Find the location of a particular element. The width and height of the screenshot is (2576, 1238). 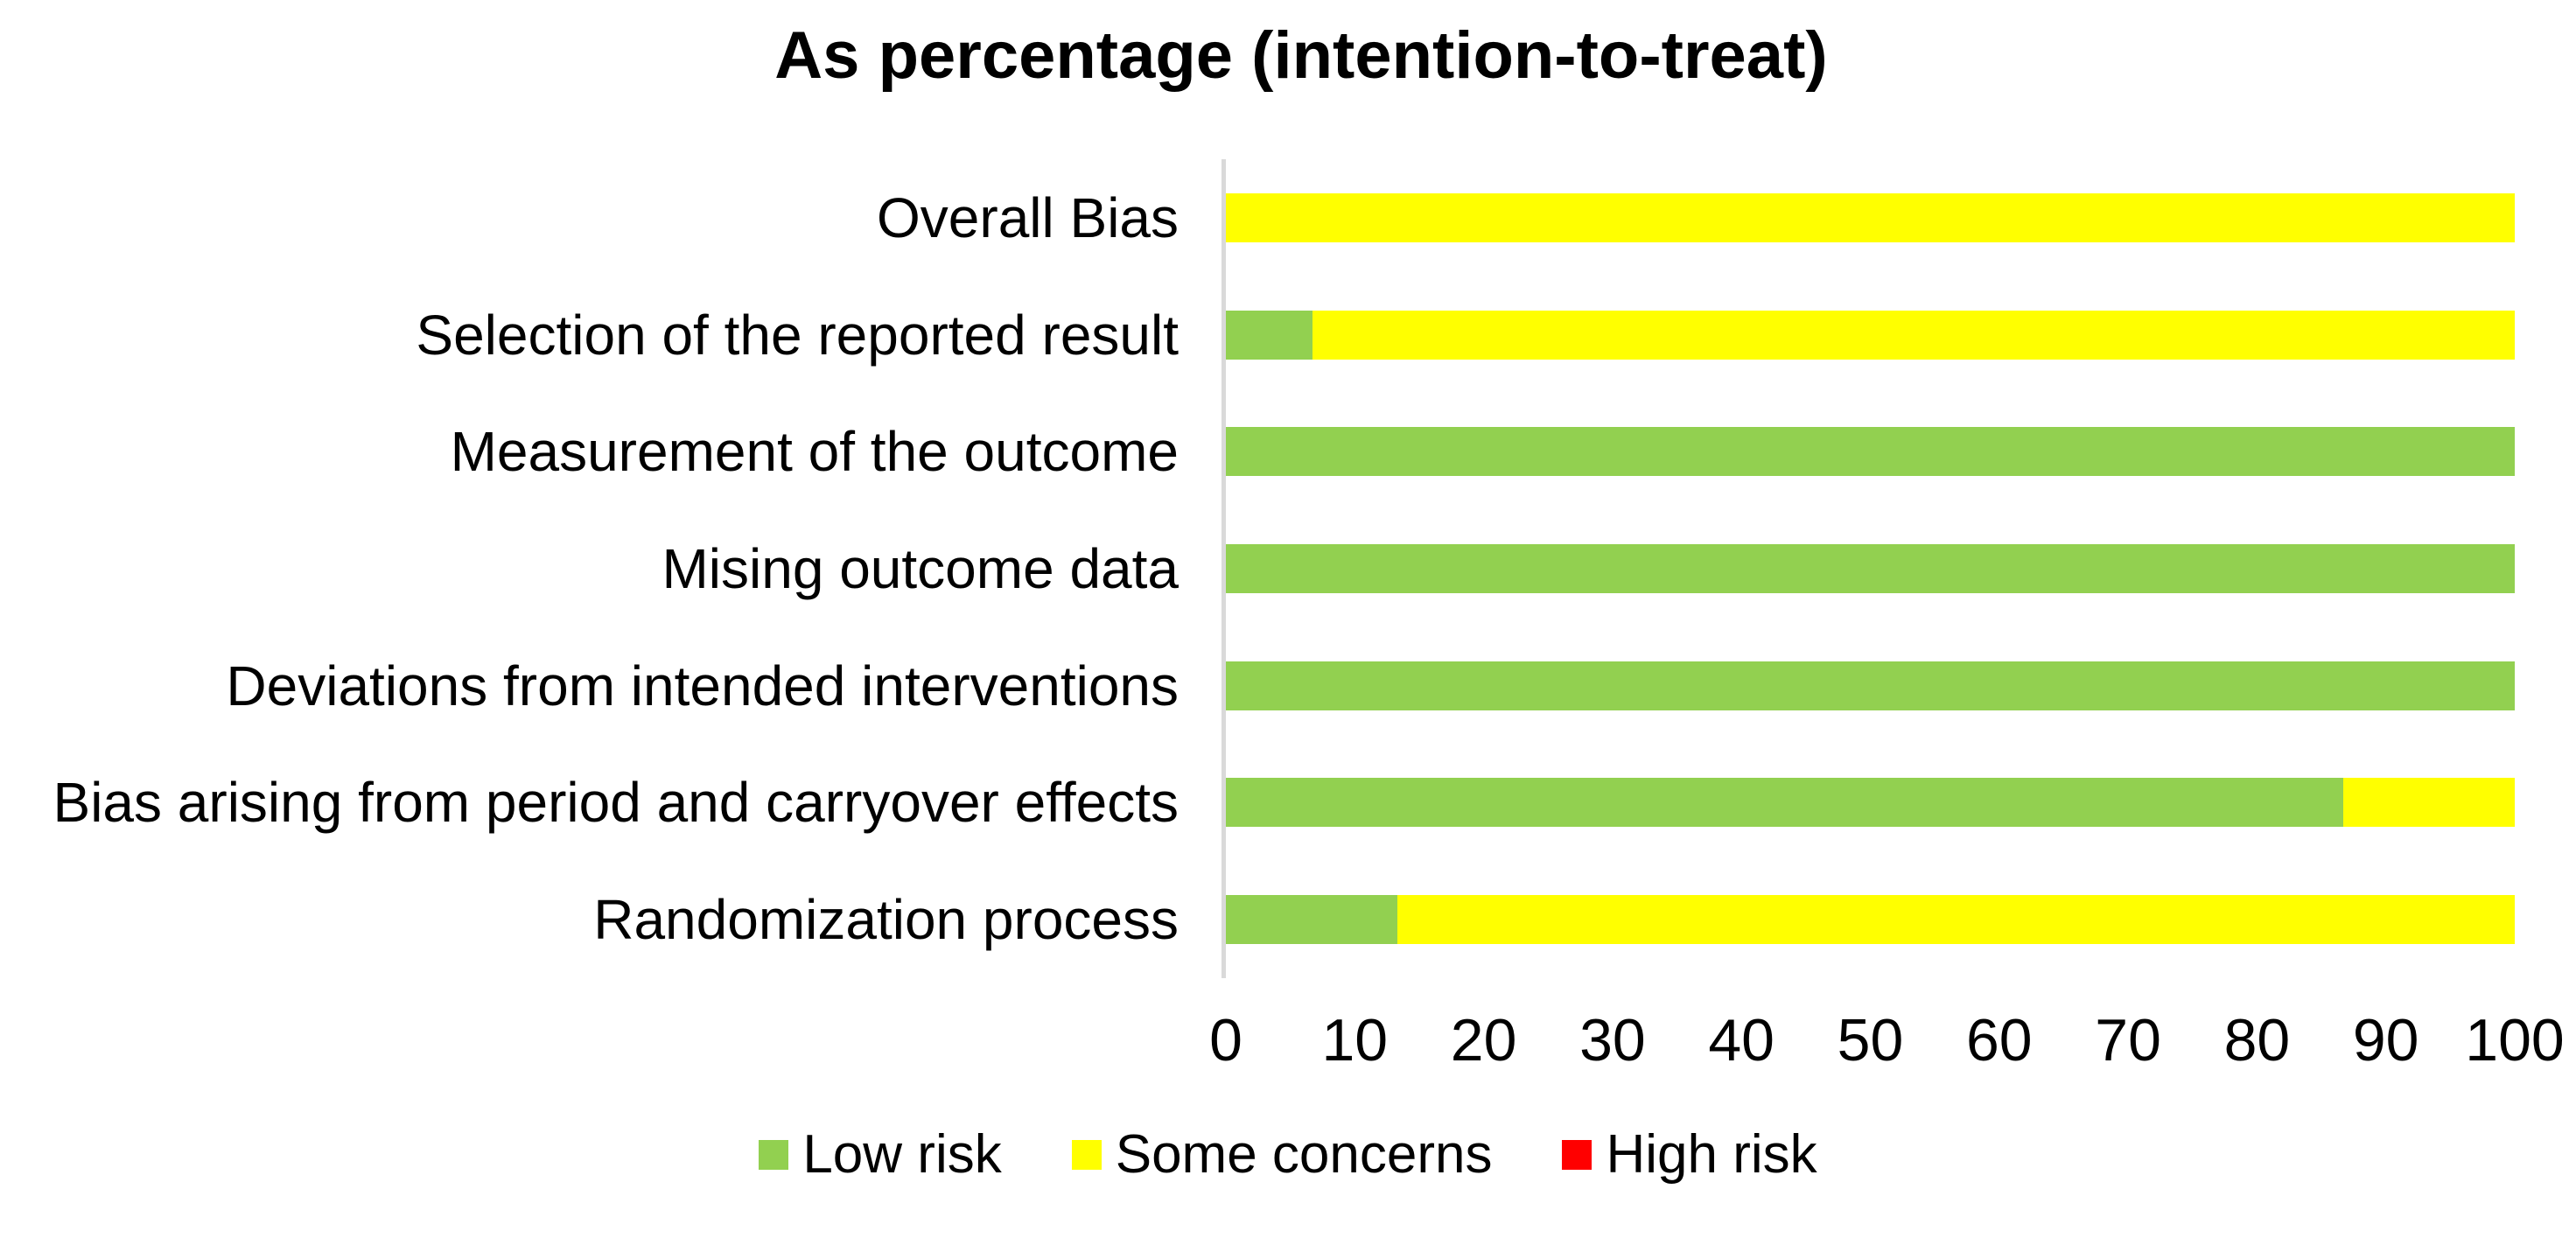

chart-row: Deviations from intended interventions is located at coordinates (1288, 686).